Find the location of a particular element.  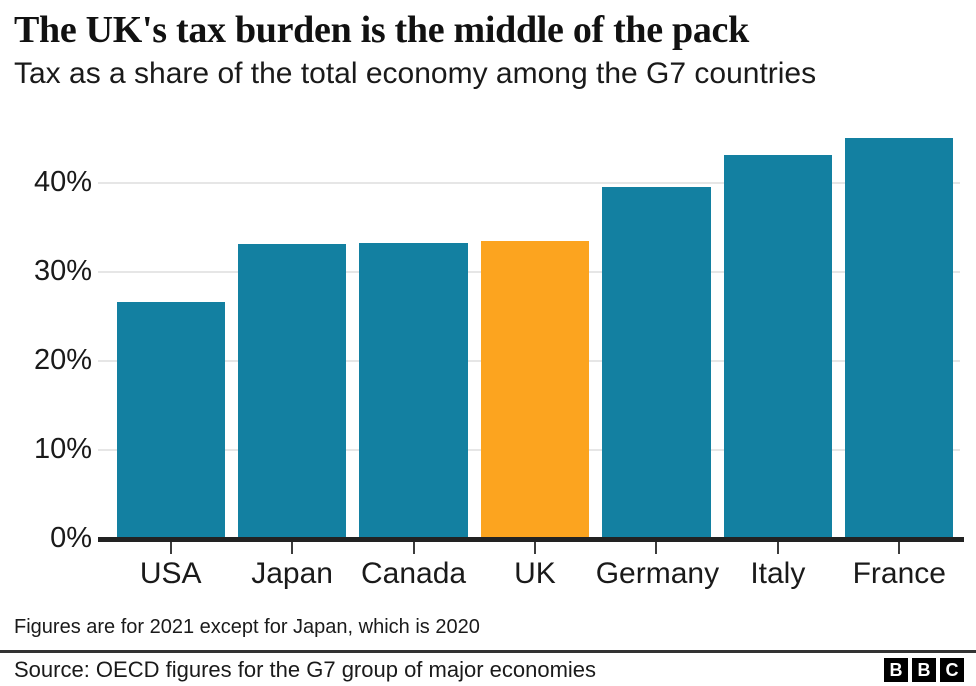

bar-france is located at coordinates (899, 338).